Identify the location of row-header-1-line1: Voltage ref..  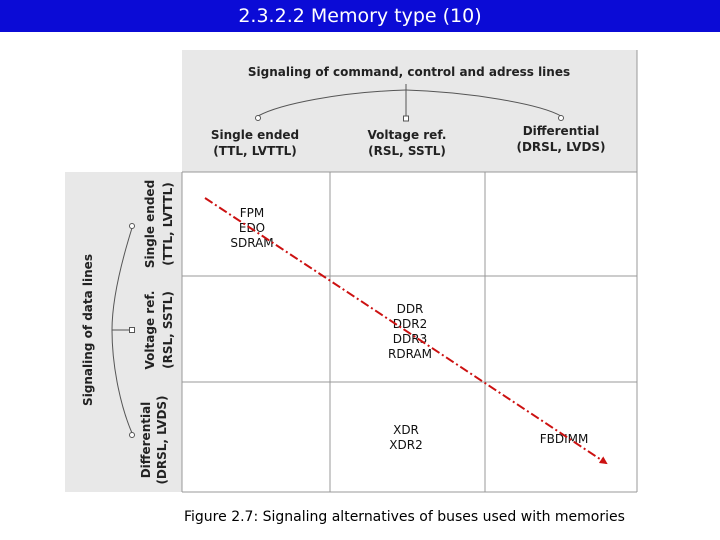
(150, 330).